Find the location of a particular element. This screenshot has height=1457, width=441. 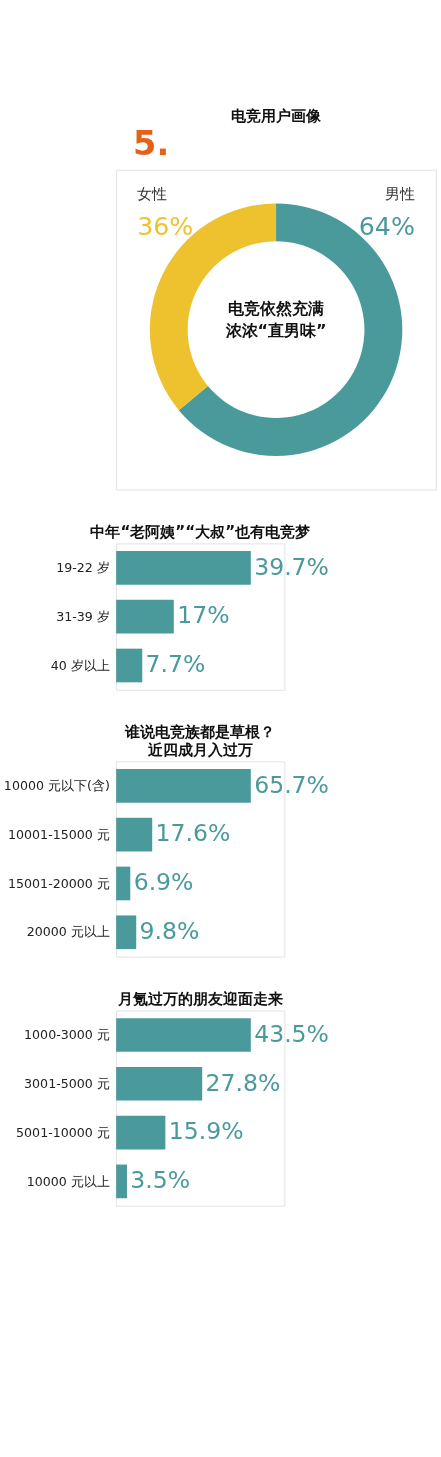

data-label: 64% is located at coordinates (386, 226).